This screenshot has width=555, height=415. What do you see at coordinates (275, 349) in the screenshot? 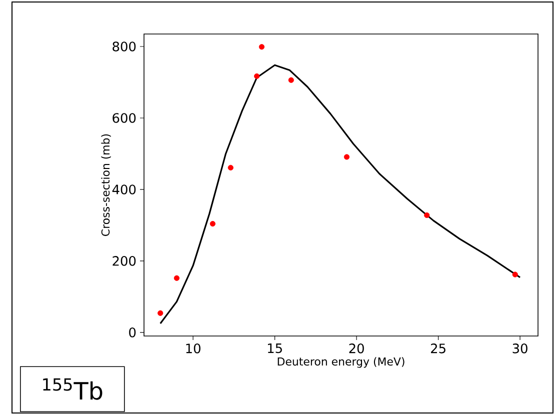
I see `x-tick-label: 15` at bounding box center [275, 349].